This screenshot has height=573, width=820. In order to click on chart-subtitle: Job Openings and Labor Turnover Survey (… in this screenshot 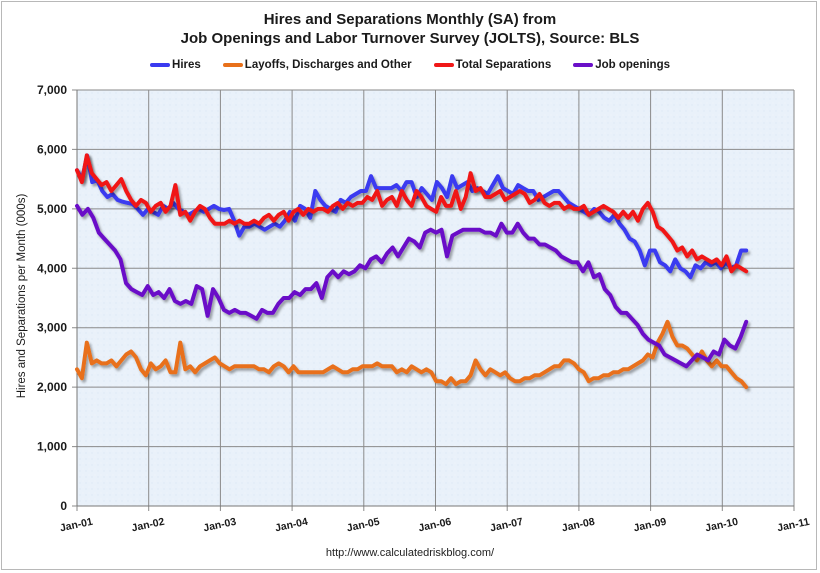, I will do `click(410, 38)`.